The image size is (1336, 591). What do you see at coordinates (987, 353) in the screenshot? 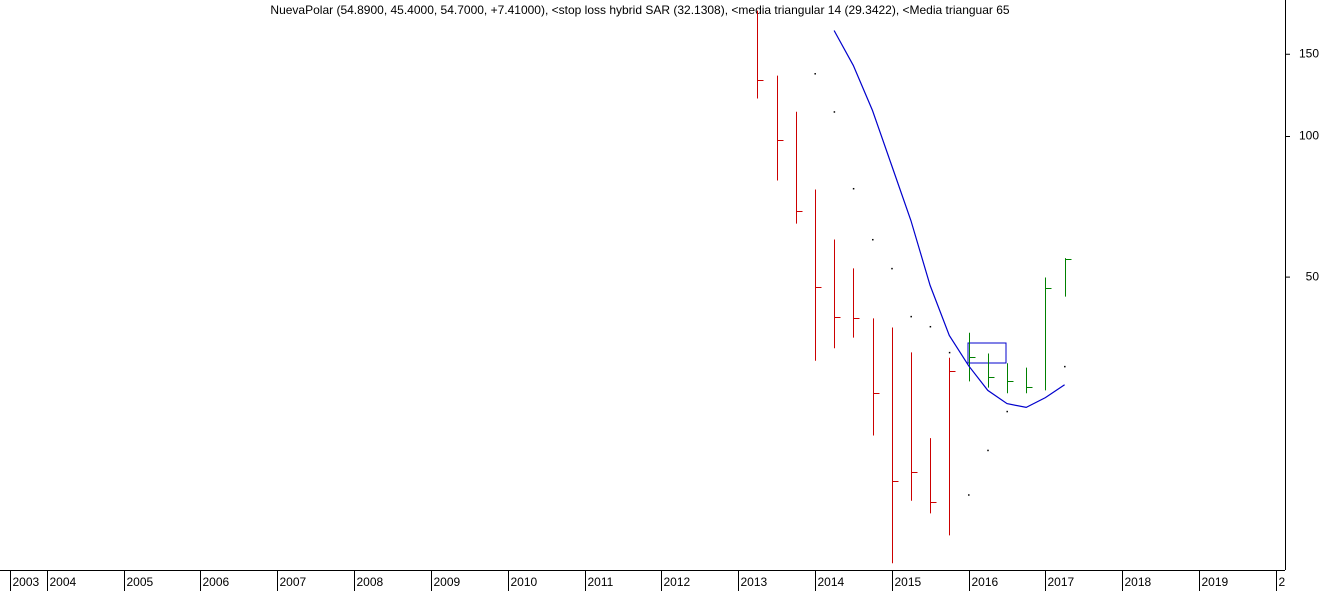
I see `annotation-box` at bounding box center [987, 353].